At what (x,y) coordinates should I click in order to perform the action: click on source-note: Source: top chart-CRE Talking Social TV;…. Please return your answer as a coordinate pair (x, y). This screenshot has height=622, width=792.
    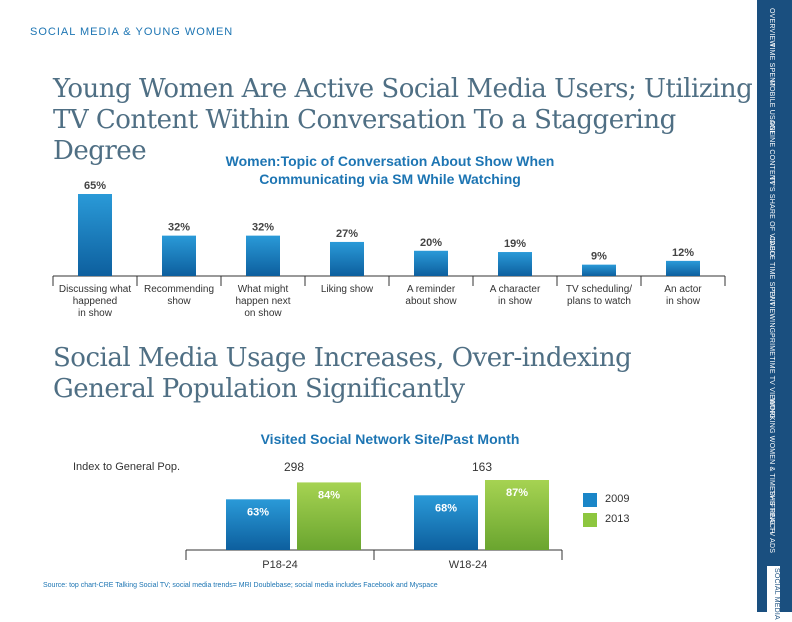
    Looking at the image, I should click on (240, 585).